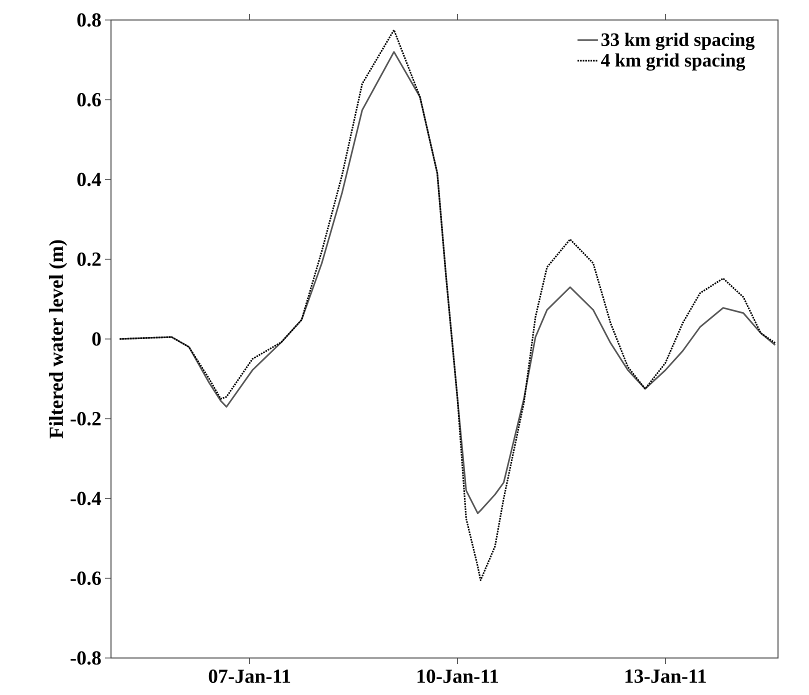 This screenshot has height=695, width=809. What do you see at coordinates (458, 676) in the screenshot?
I see `x-tick-label: 10-Jan-11` at bounding box center [458, 676].